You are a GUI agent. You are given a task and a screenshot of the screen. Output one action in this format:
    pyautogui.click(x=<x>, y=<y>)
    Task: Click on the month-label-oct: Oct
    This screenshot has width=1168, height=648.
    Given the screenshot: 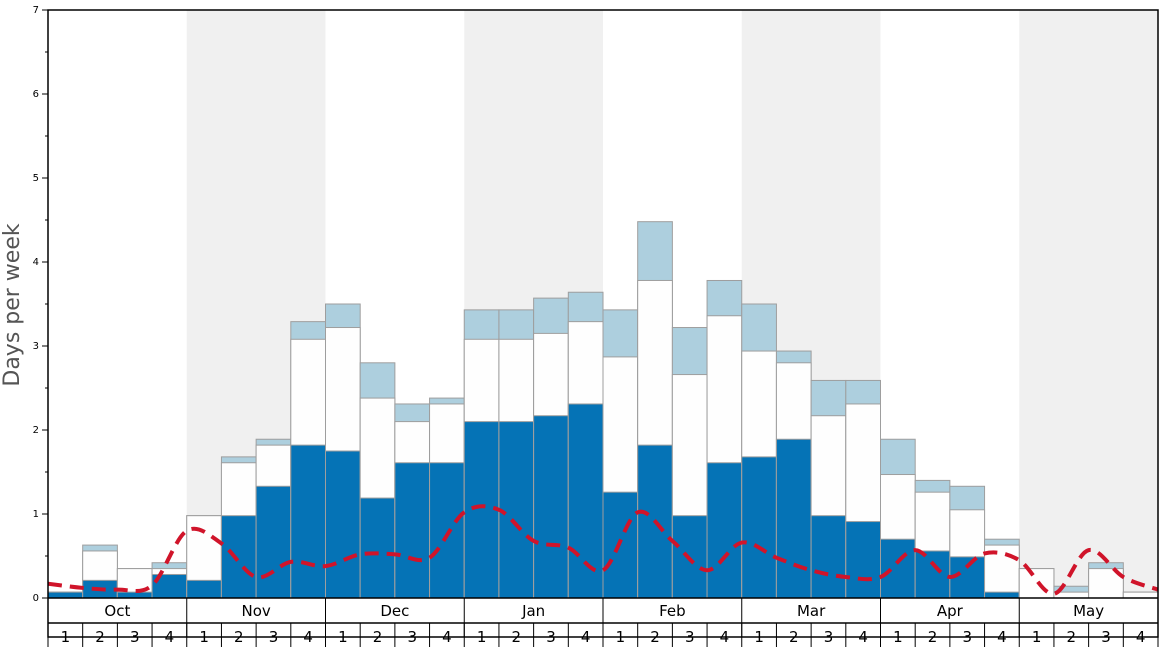 What is the action you would take?
    pyautogui.click(x=117, y=611)
    